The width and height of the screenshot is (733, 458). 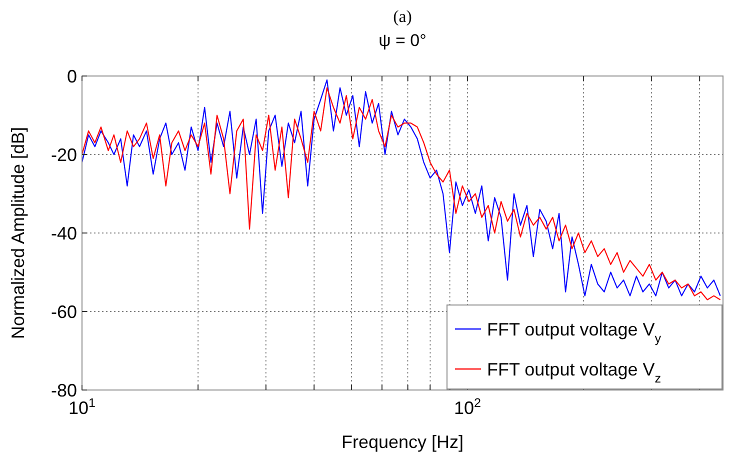 What do you see at coordinates (468, 407) in the screenshot?
I see `x-tick-label: 10$^{2}$` at bounding box center [468, 407].